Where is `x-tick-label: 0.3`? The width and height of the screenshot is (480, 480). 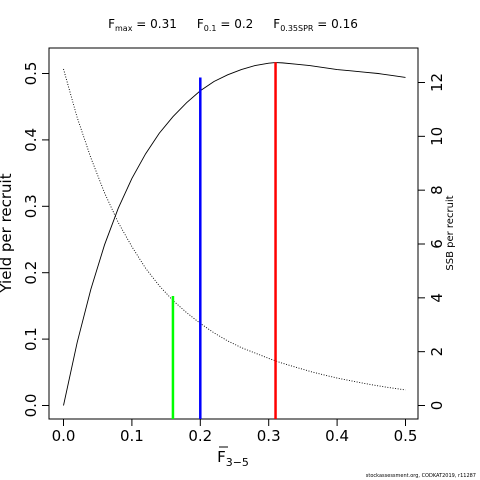 x-tick-label: 0.3 is located at coordinates (269, 436).